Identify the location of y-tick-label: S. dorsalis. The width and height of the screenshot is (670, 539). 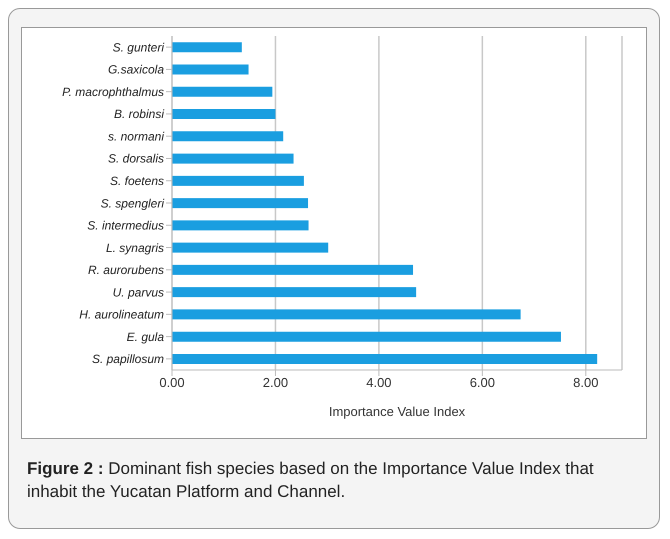
(136, 159).